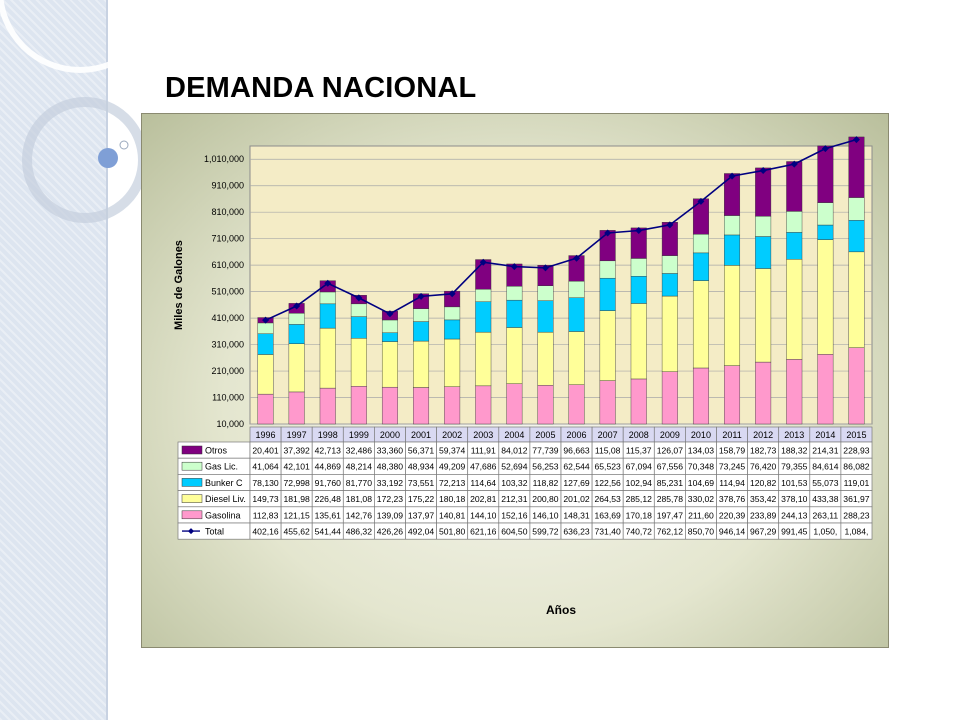 The height and width of the screenshot is (720, 960). I want to click on category-label: 2000, so click(390, 435).